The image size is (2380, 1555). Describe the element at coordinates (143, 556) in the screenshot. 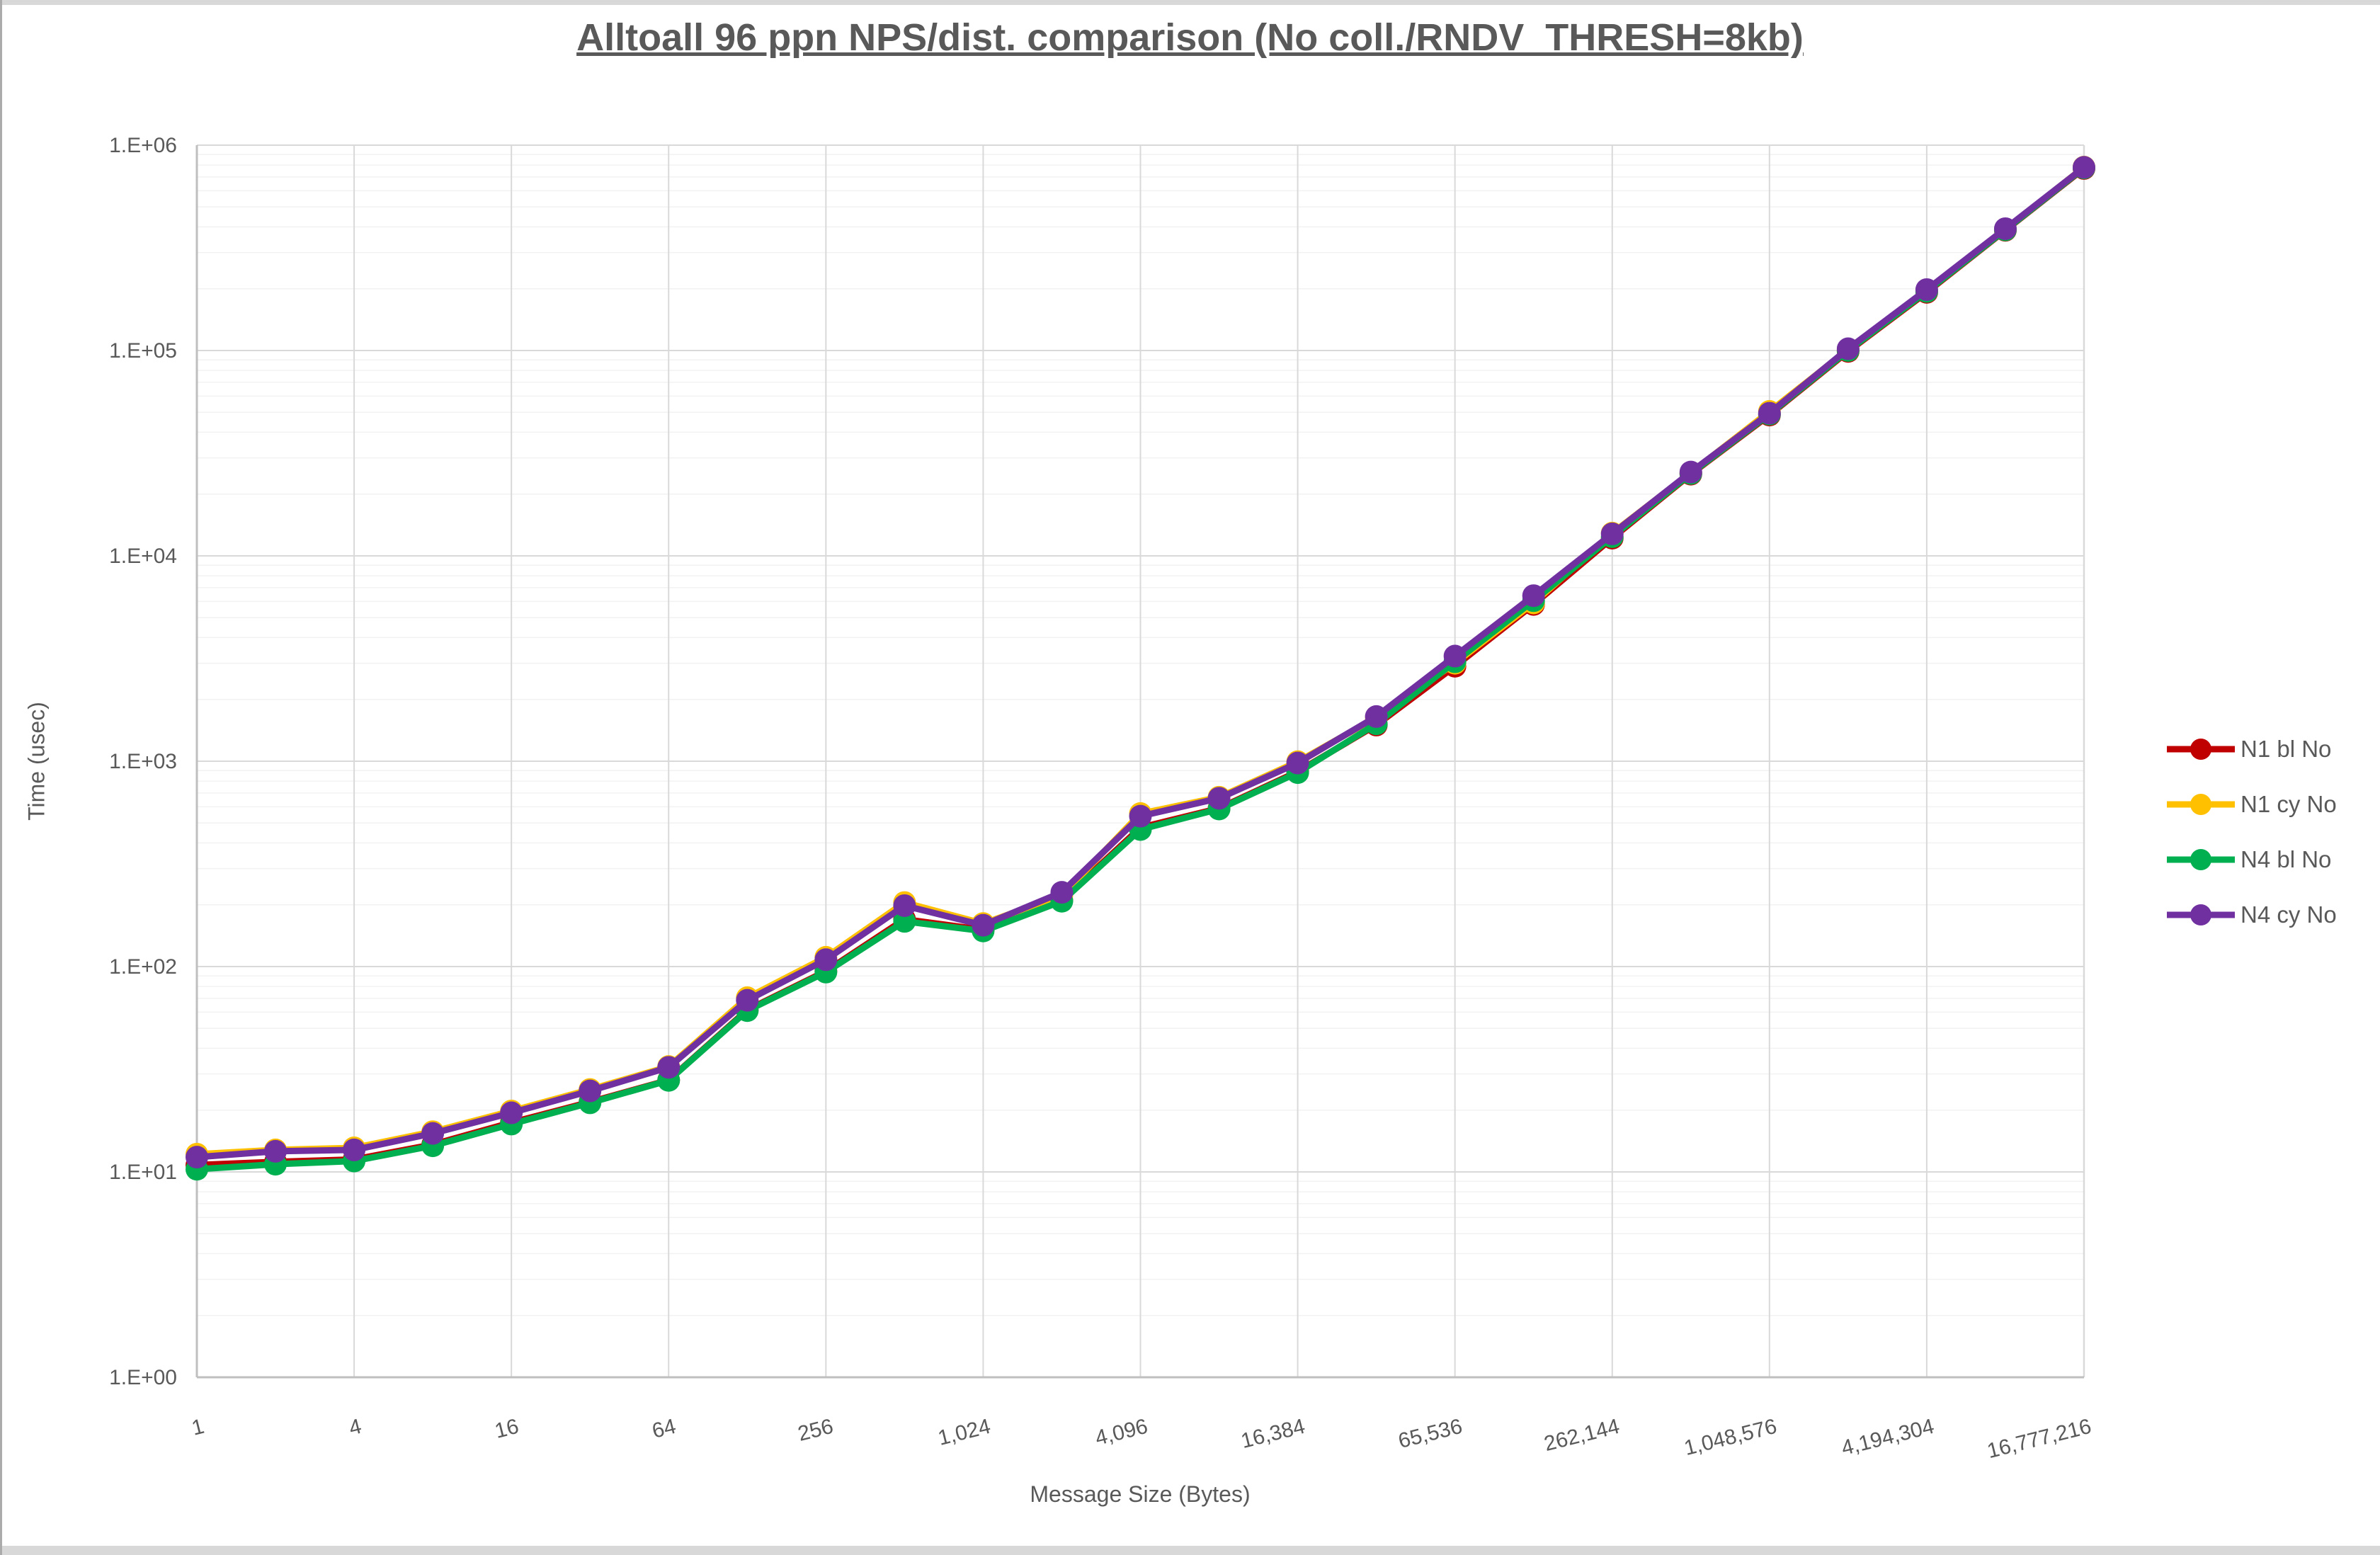

I see `y-tick-label: 1.E+04` at that location.